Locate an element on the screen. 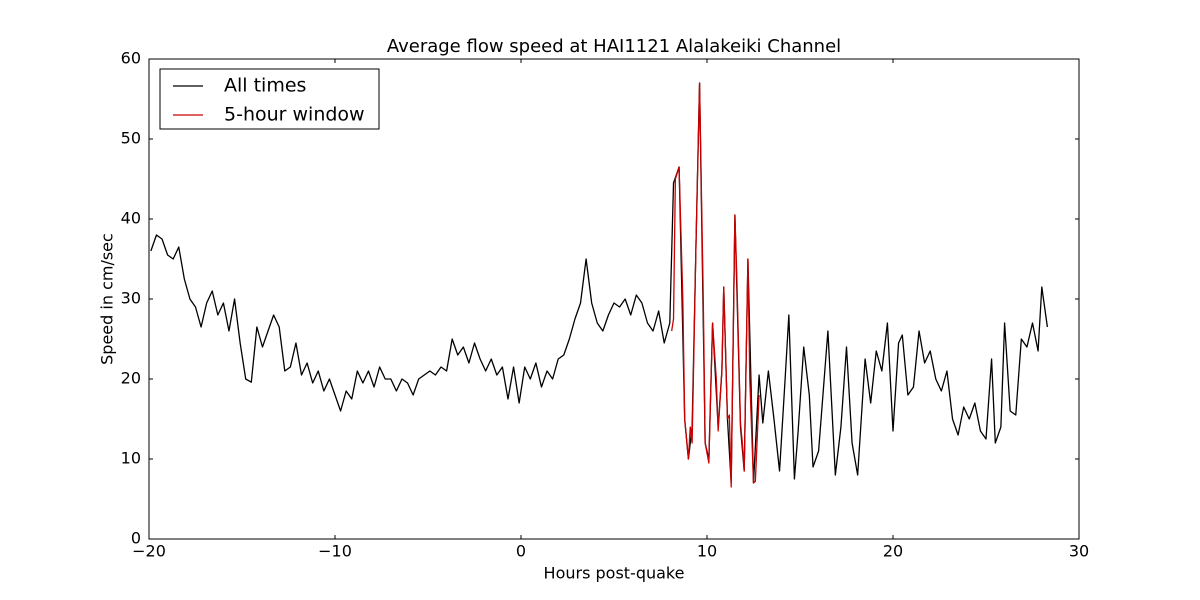  x-tick-label: 20 is located at coordinates (893, 551).